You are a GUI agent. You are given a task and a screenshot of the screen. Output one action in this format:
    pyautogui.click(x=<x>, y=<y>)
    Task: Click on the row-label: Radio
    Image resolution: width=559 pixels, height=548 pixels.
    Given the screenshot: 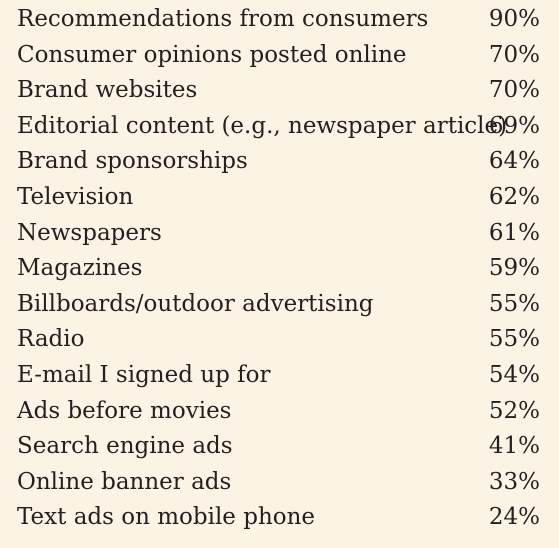 What is the action you would take?
    pyautogui.click(x=51, y=339)
    